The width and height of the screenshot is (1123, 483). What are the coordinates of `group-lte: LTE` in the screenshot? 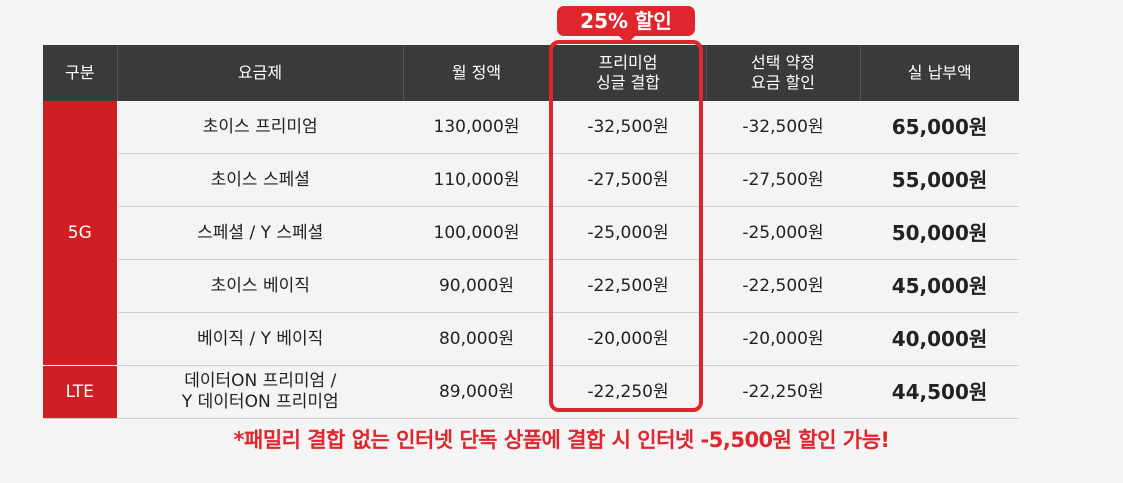 It's located at (80, 392).